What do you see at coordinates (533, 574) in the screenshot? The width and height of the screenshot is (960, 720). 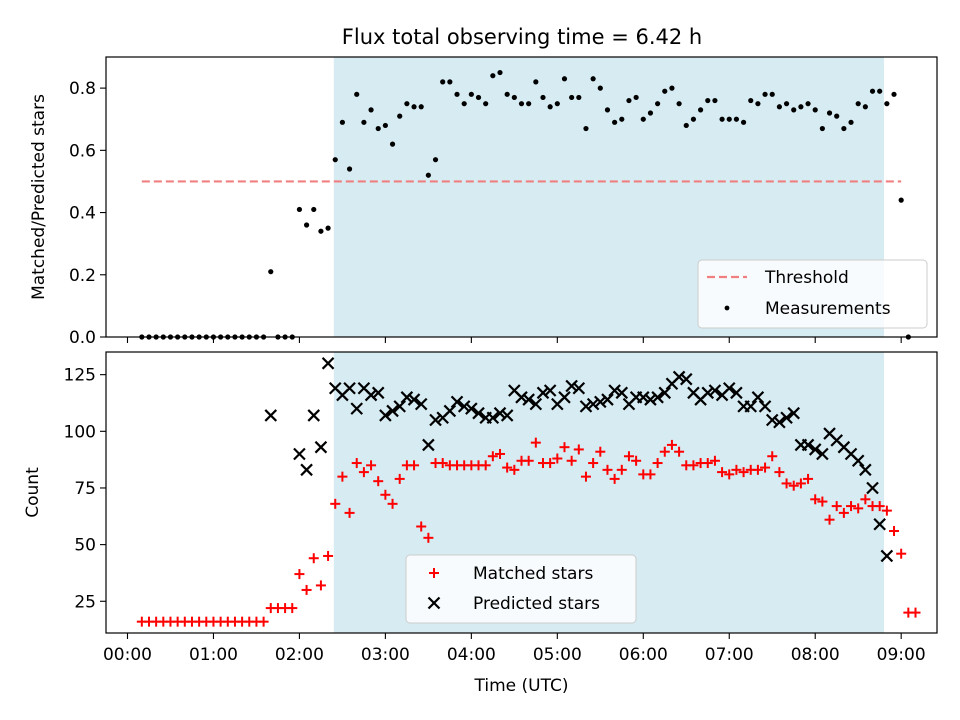 I see `legend-matched-label: Matched stars` at bounding box center [533, 574].